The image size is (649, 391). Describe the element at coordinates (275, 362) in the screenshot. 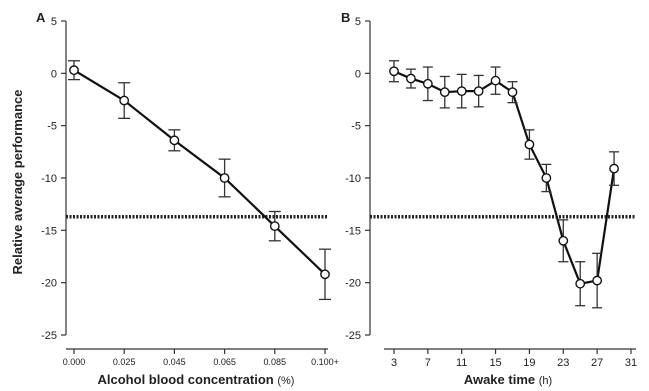

I see `panel-a-x-tick-label: 0.085` at that location.